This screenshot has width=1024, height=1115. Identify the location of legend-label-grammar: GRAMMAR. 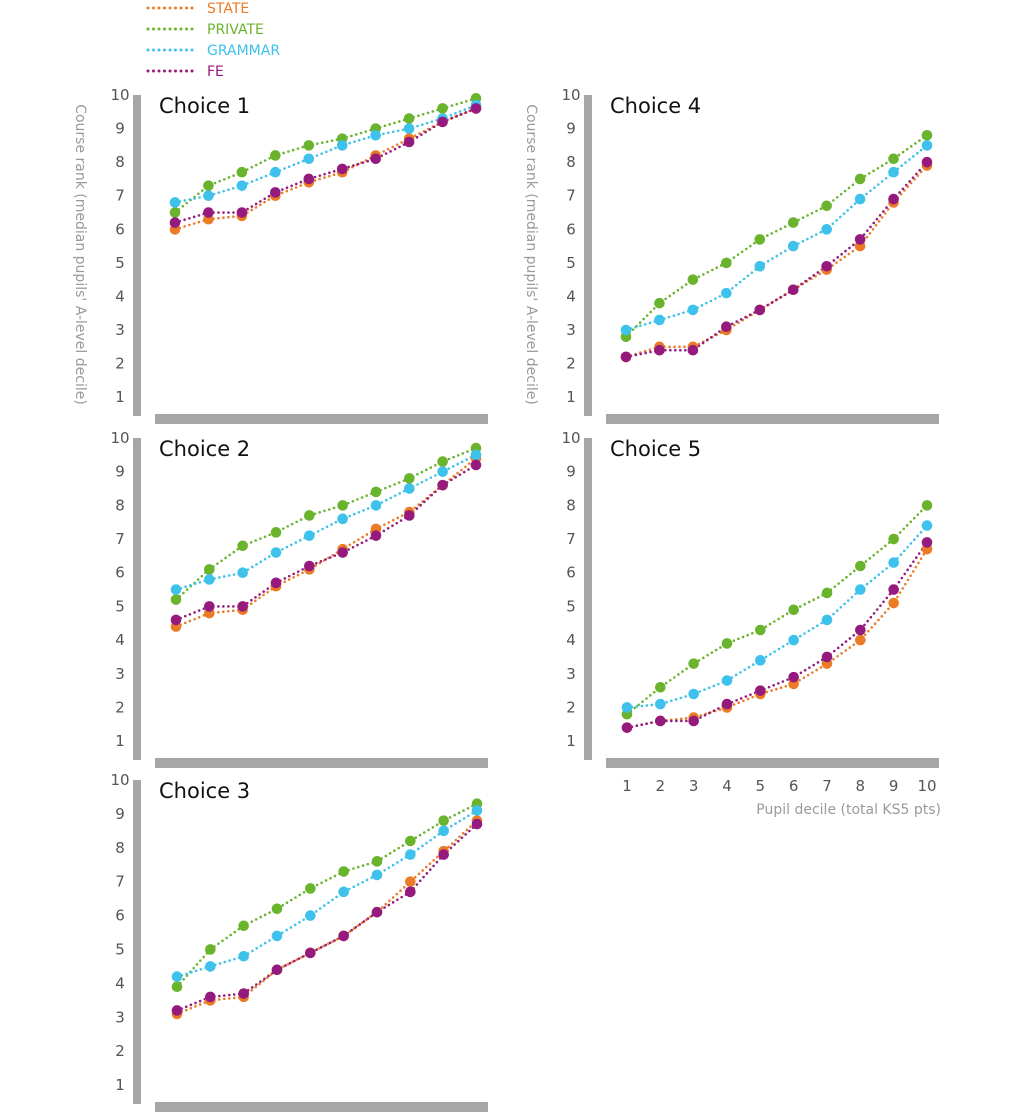
(243, 51).